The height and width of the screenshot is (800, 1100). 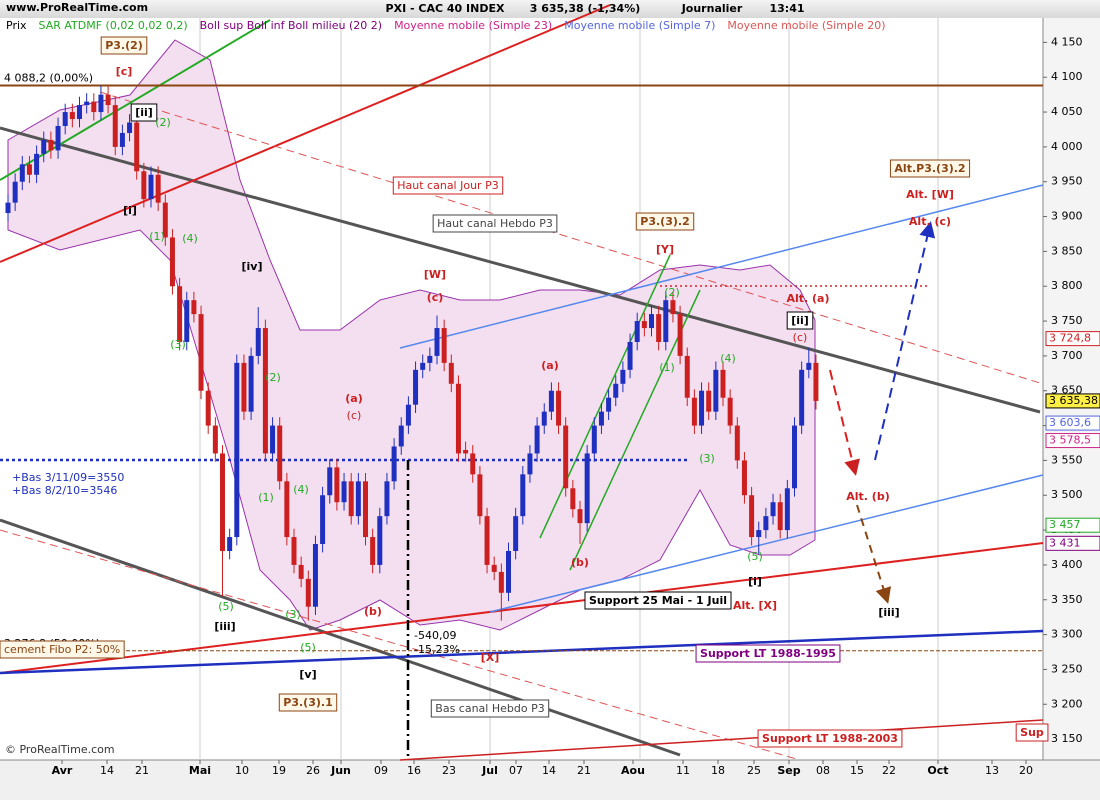 I want to click on annotation: P3.(3).1, so click(x=308, y=702).